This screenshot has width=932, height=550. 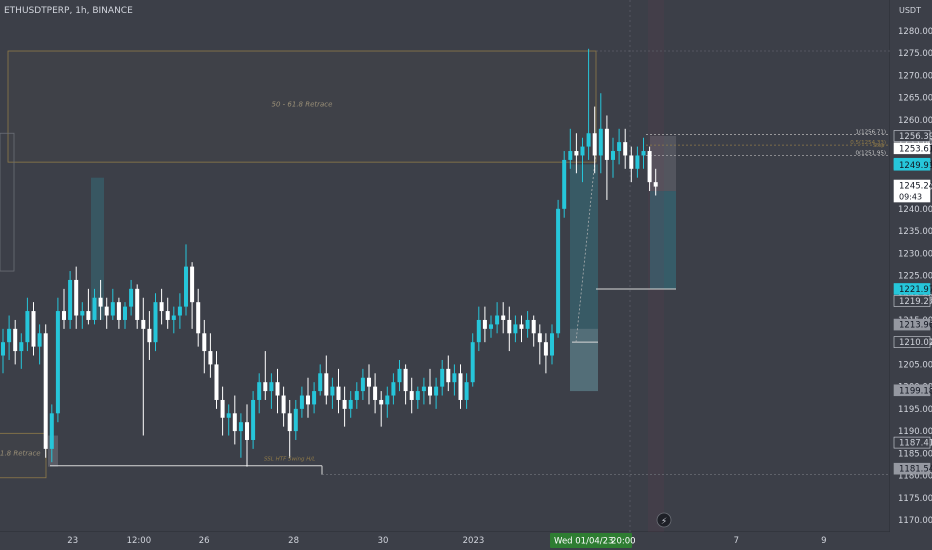 I want to click on price-tick-label: 1230.00, so click(x=915, y=254).